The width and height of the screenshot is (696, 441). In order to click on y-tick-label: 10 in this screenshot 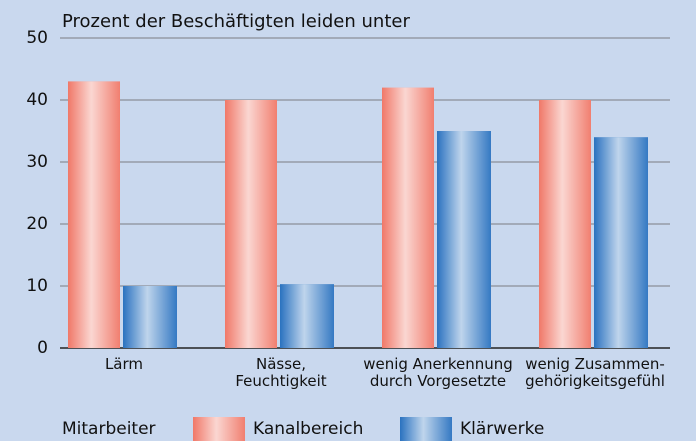, I will do `click(37, 286)`.